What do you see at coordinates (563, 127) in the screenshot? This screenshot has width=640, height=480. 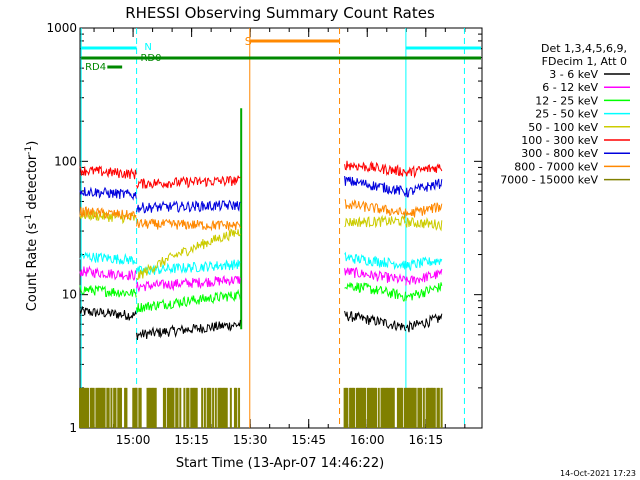 I see `legend-label: 50 - 100 keV` at bounding box center [563, 127].